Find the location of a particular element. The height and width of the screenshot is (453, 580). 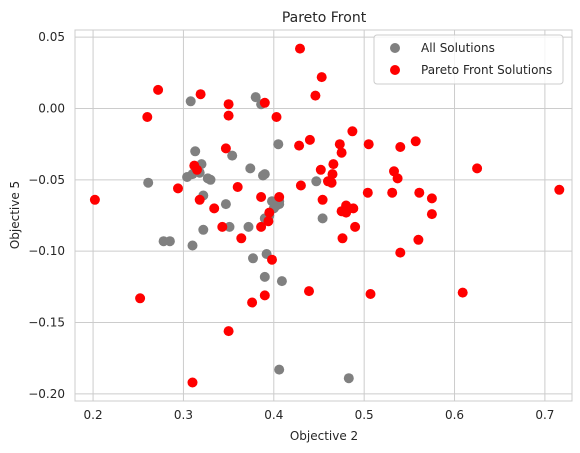

y-tick-label: −0.15 is located at coordinates (46, 323).